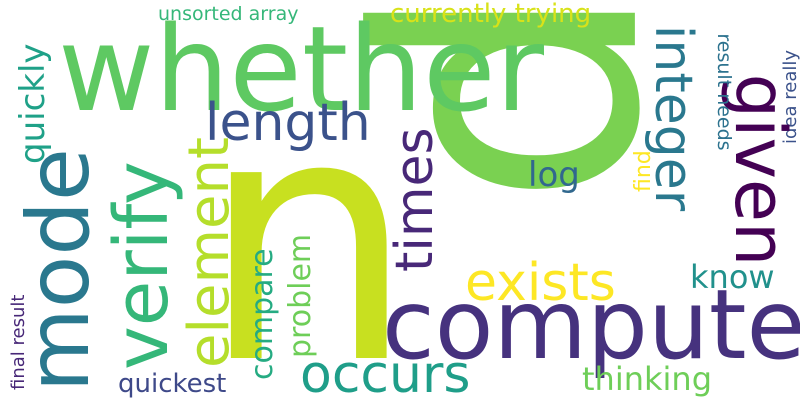  What do you see at coordinates (647, 379) in the screenshot?
I see `word-thinking: thinking` at bounding box center [647, 379].